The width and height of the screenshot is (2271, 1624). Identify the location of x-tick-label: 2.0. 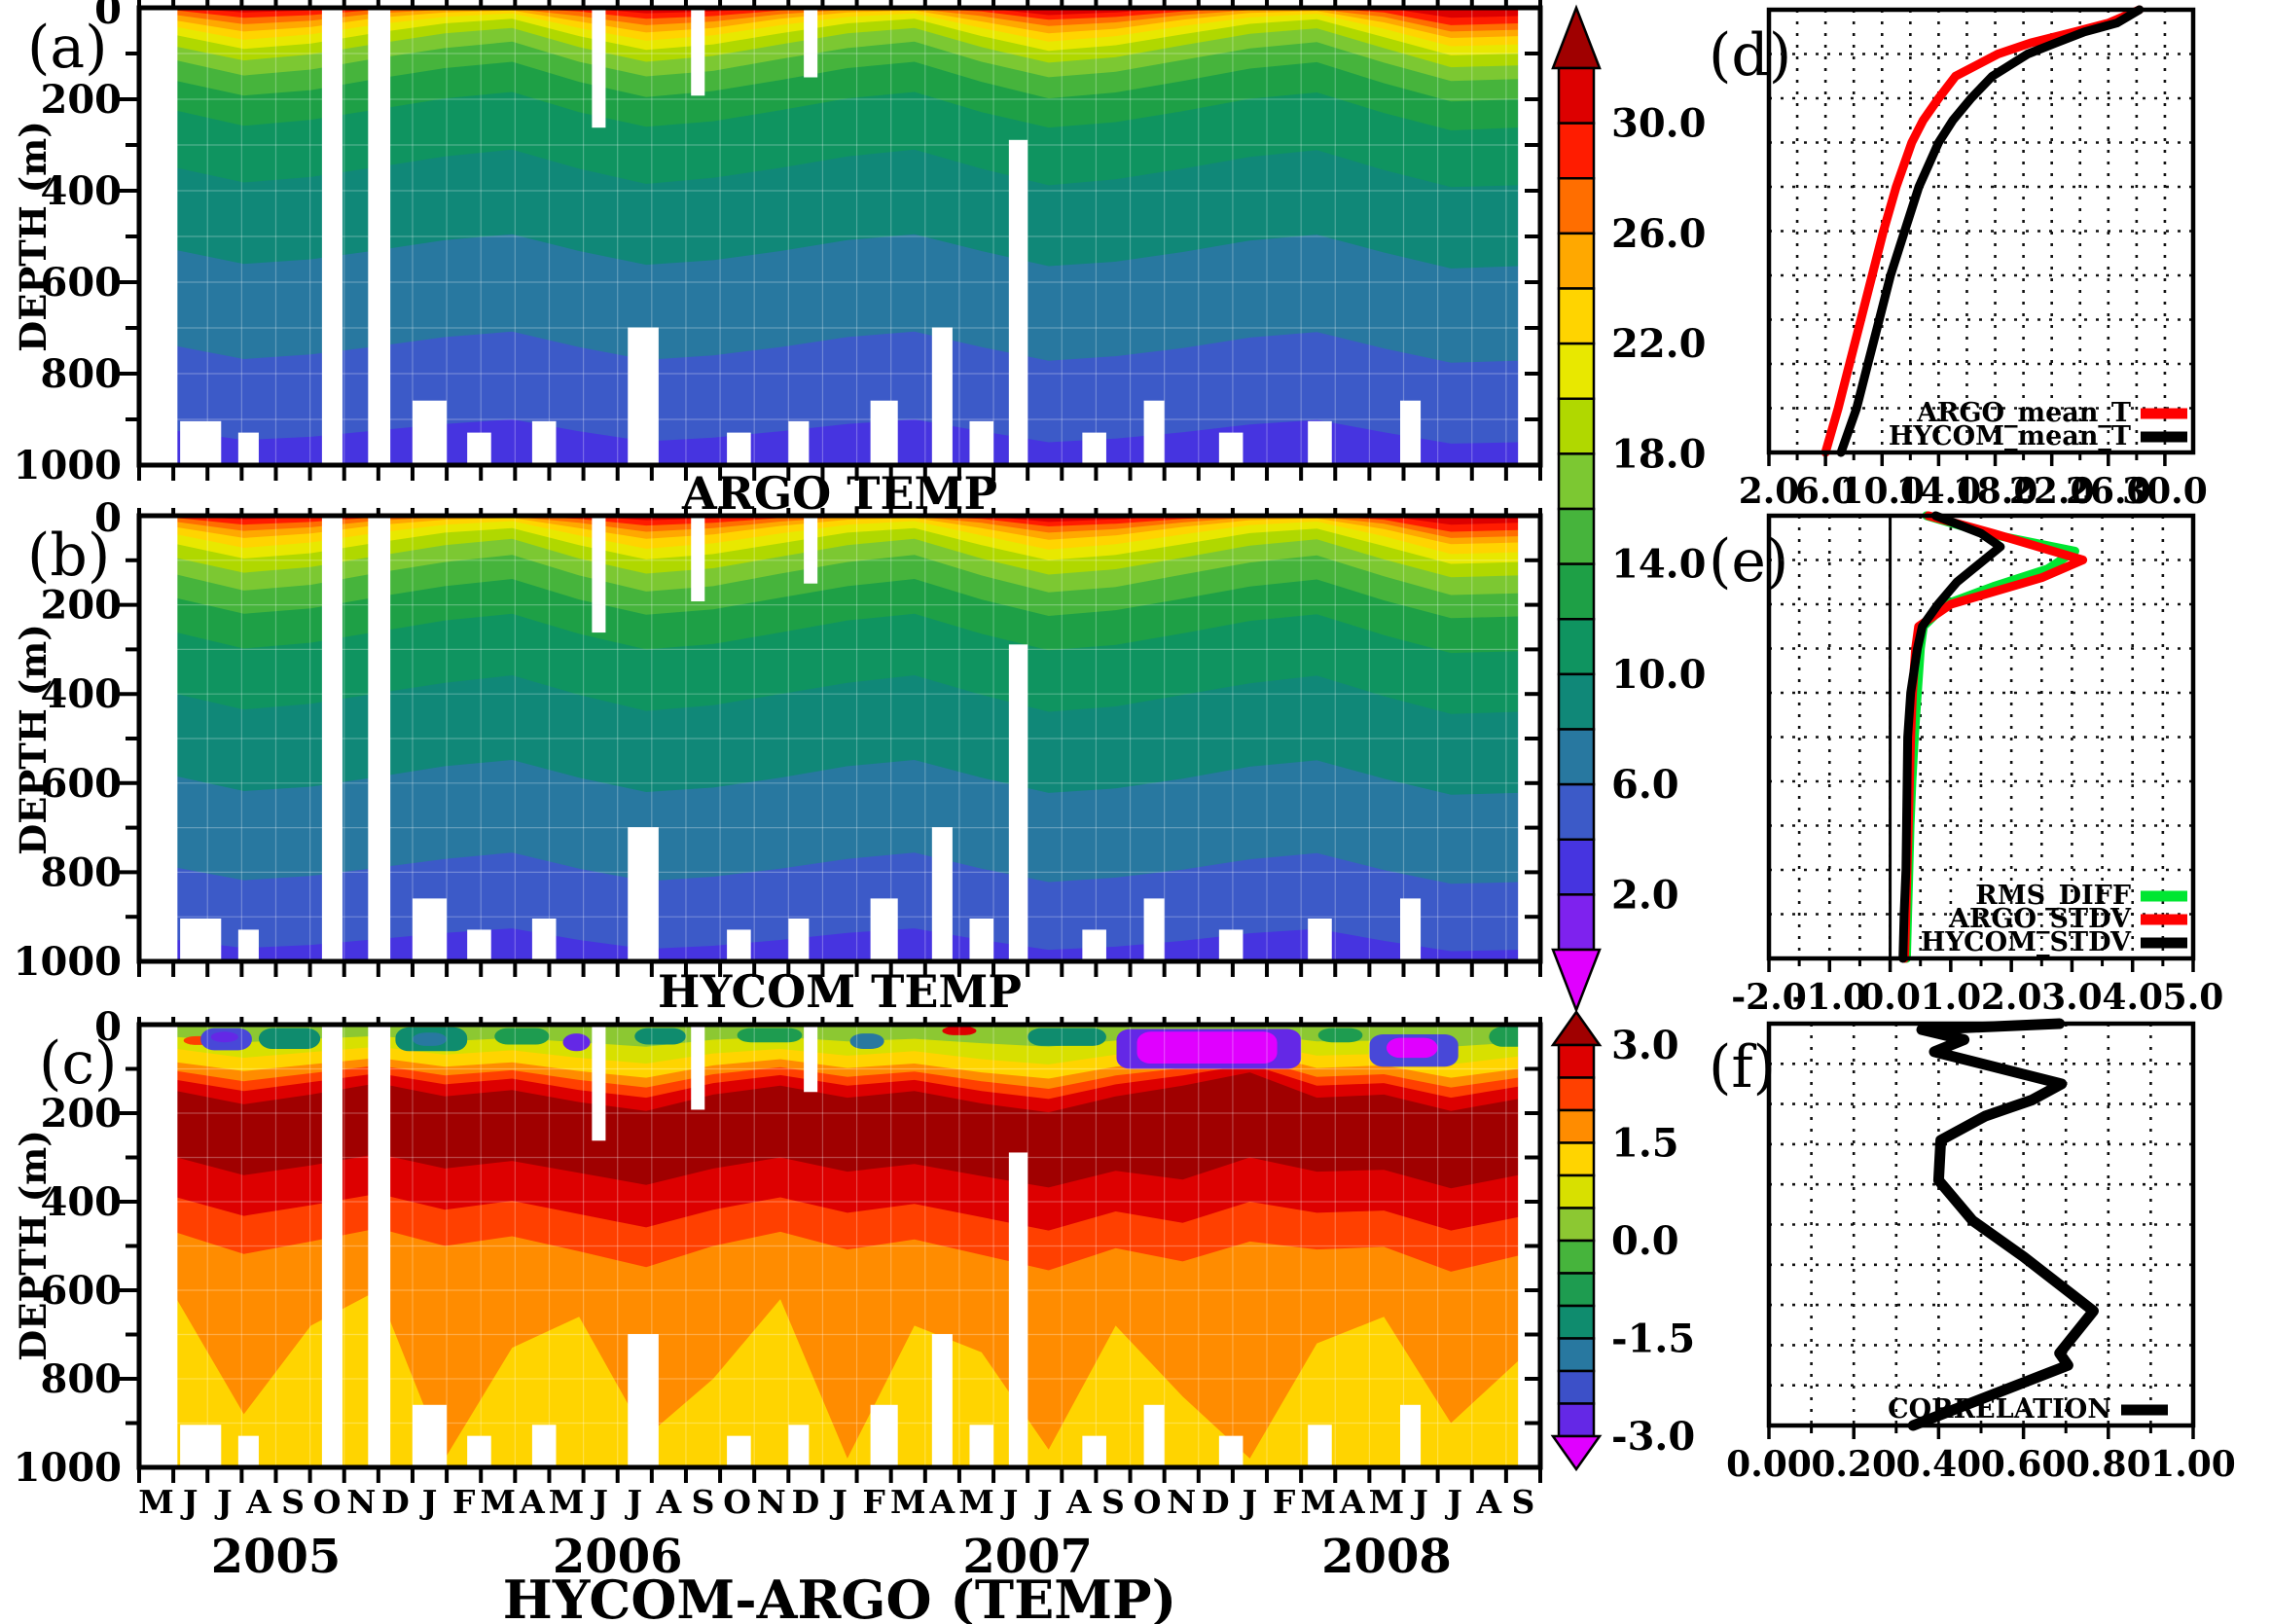
(1769, 491).